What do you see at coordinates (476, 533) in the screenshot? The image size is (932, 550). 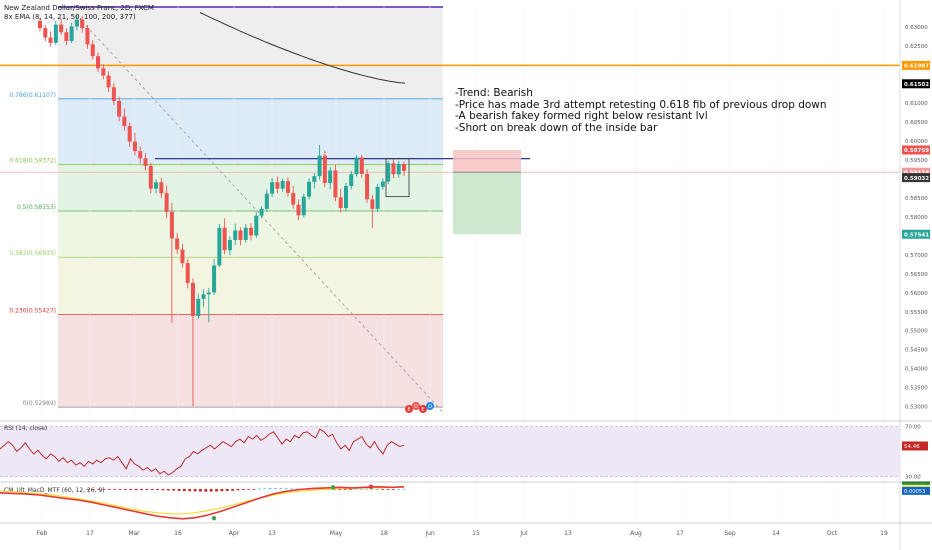 I see `time-tick-label: 15` at bounding box center [476, 533].